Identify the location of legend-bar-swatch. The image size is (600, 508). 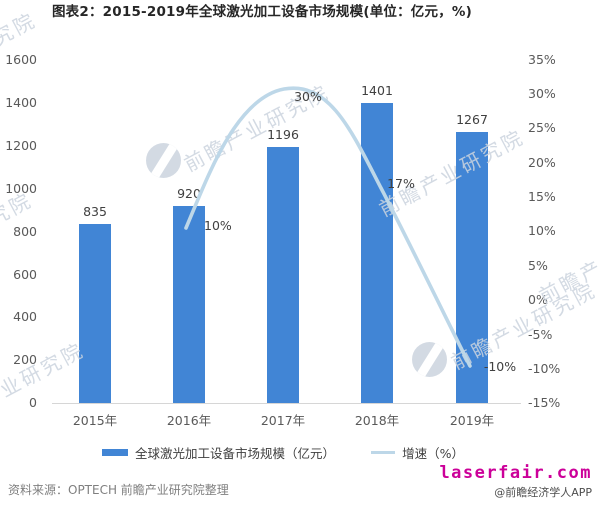
(115, 452).